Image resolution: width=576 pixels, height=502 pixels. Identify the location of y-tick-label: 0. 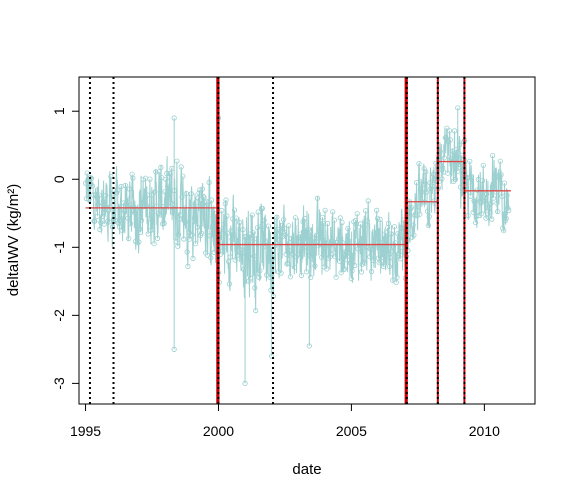
(59, 179).